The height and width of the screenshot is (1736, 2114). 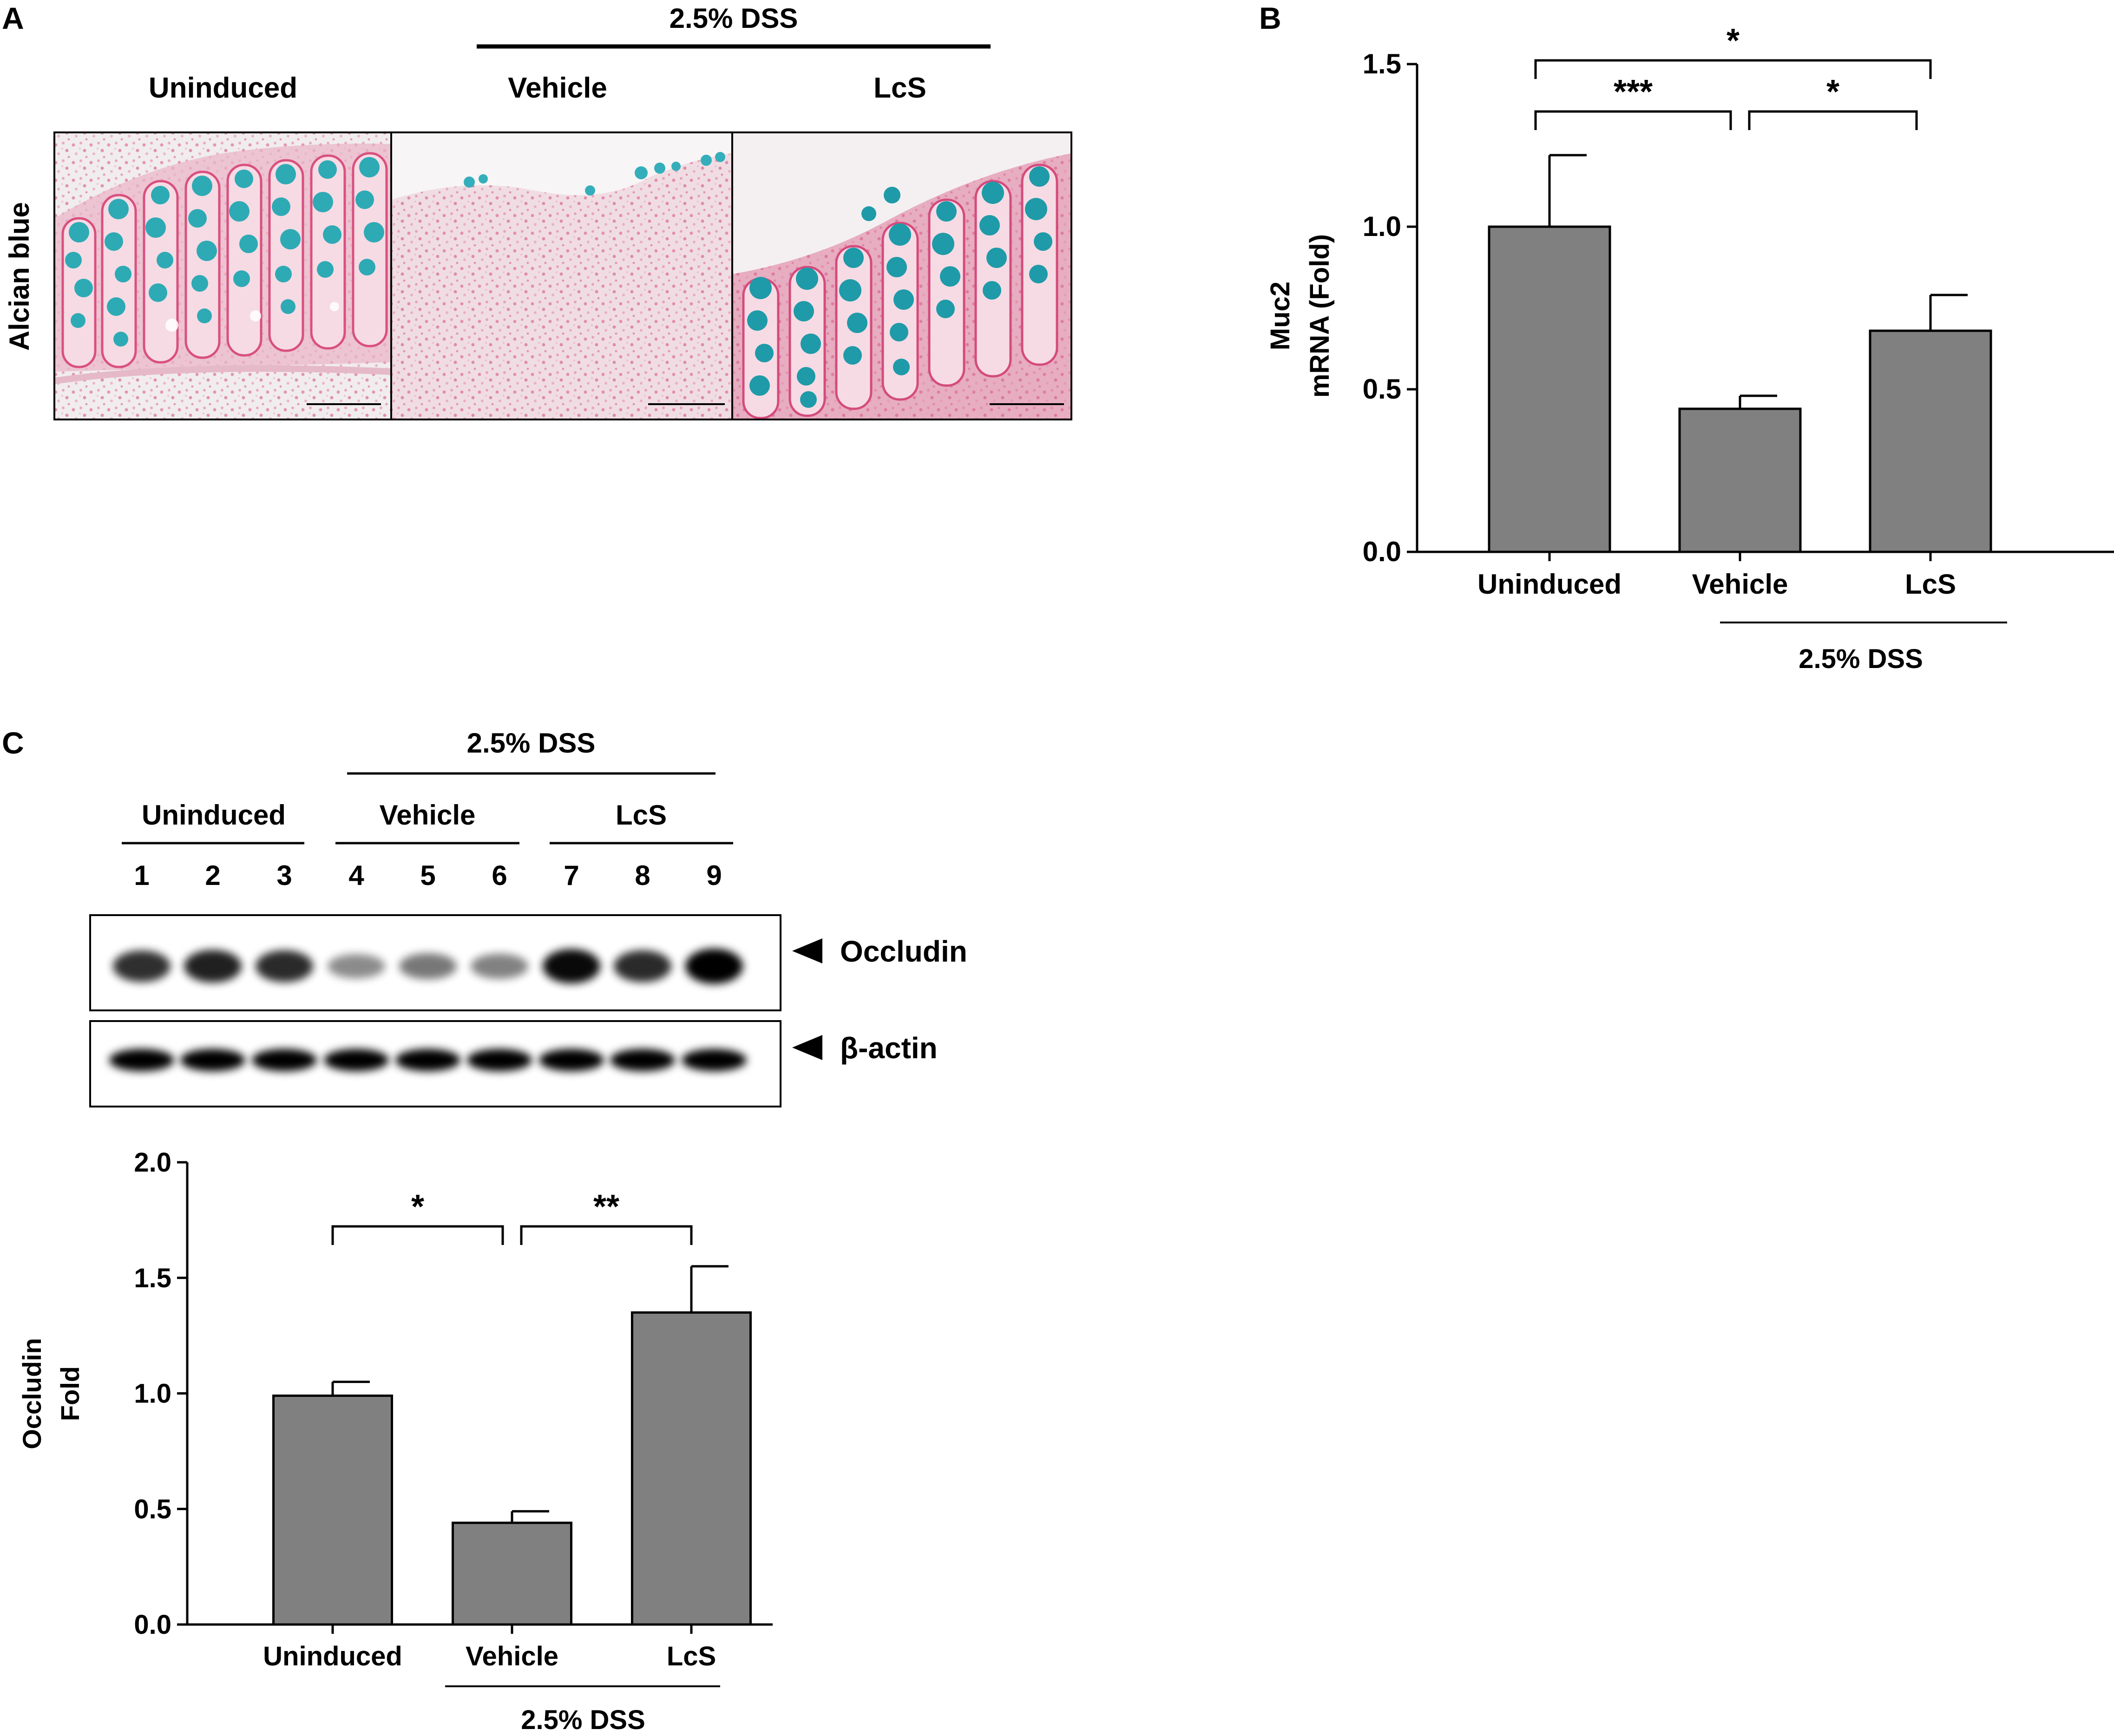 What do you see at coordinates (284, 875) in the screenshot?
I see `lane-number: 3` at bounding box center [284, 875].